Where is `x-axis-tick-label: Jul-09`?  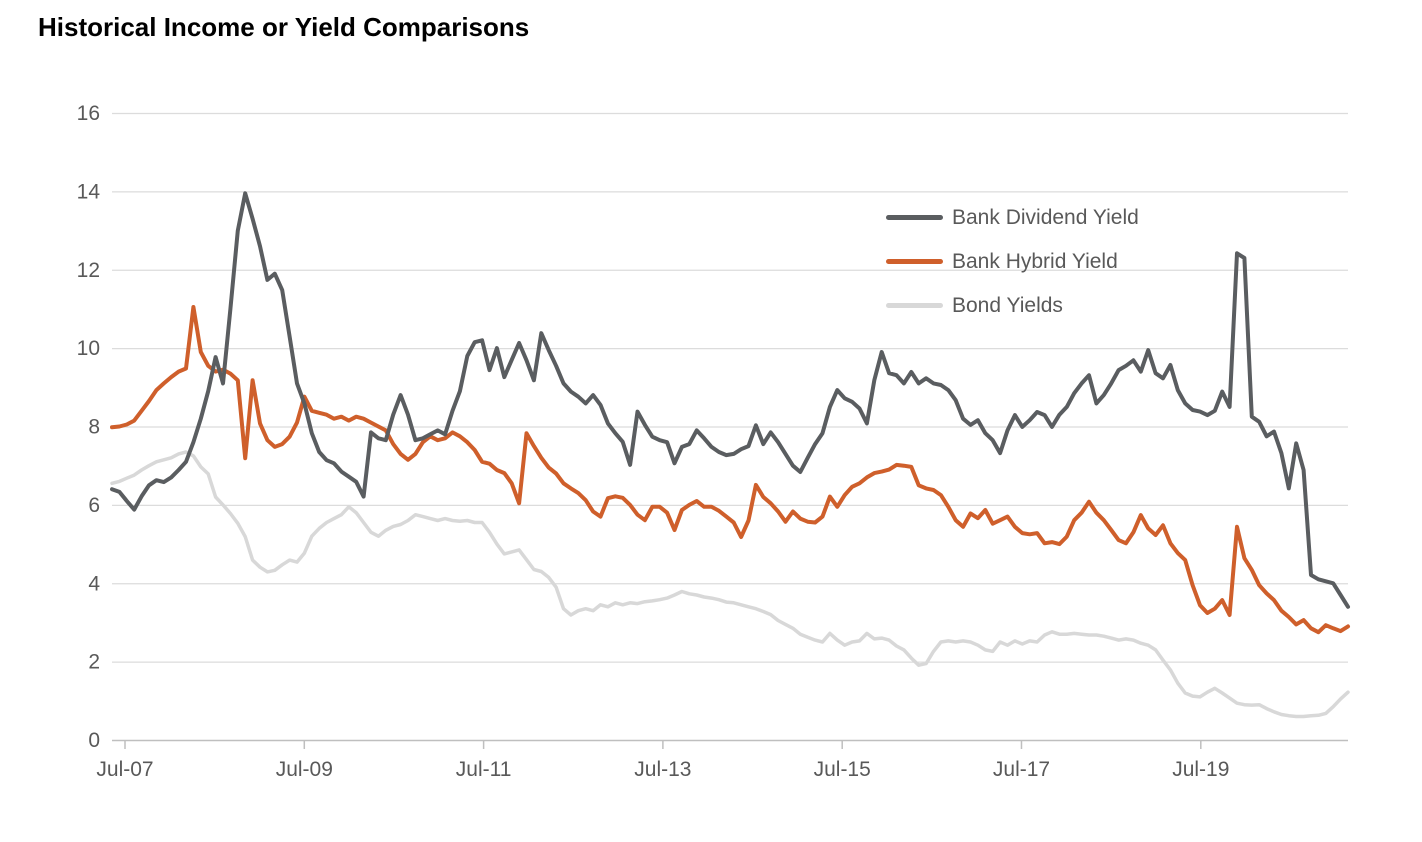
x-axis-tick-label: Jul-09 is located at coordinates (304, 769).